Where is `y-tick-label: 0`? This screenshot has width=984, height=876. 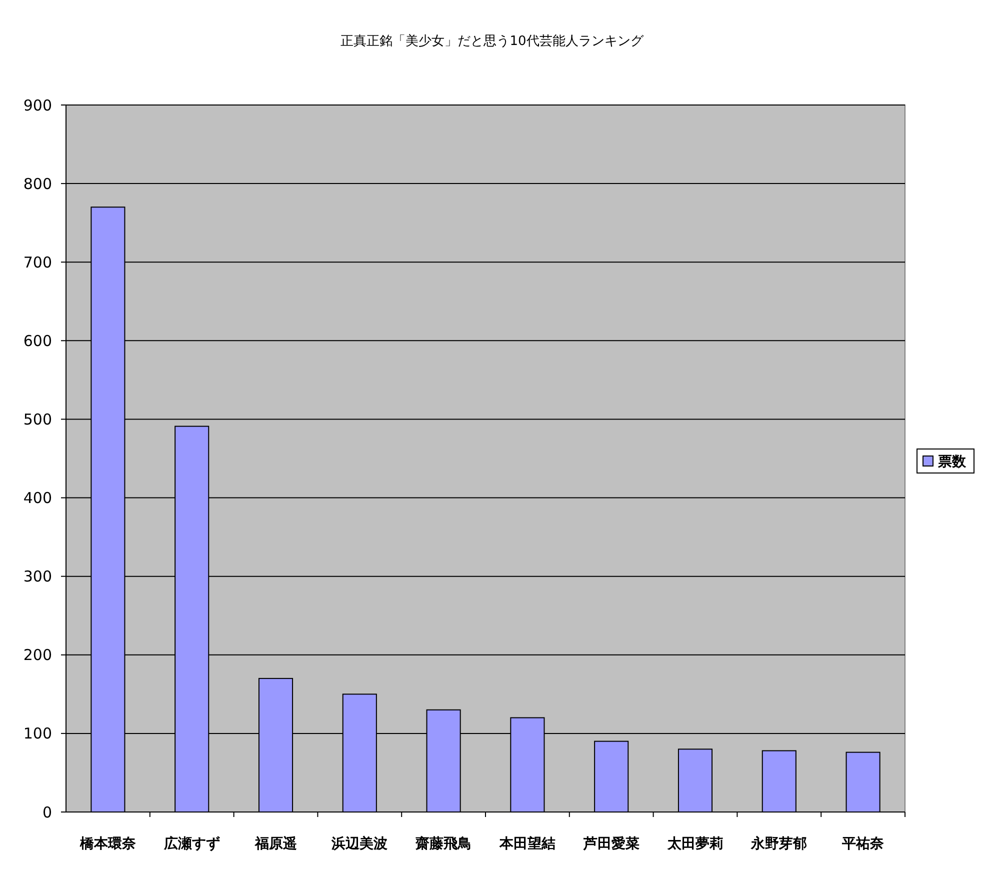
y-tick-label: 0 is located at coordinates (47, 812).